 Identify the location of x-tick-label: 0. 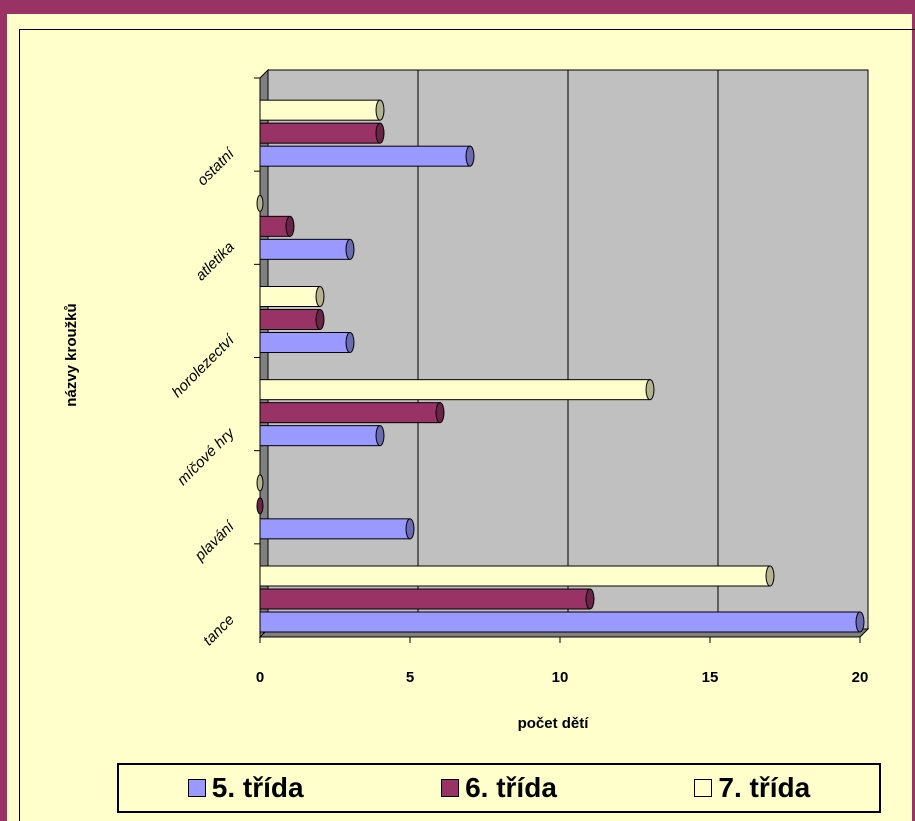
(260, 677).